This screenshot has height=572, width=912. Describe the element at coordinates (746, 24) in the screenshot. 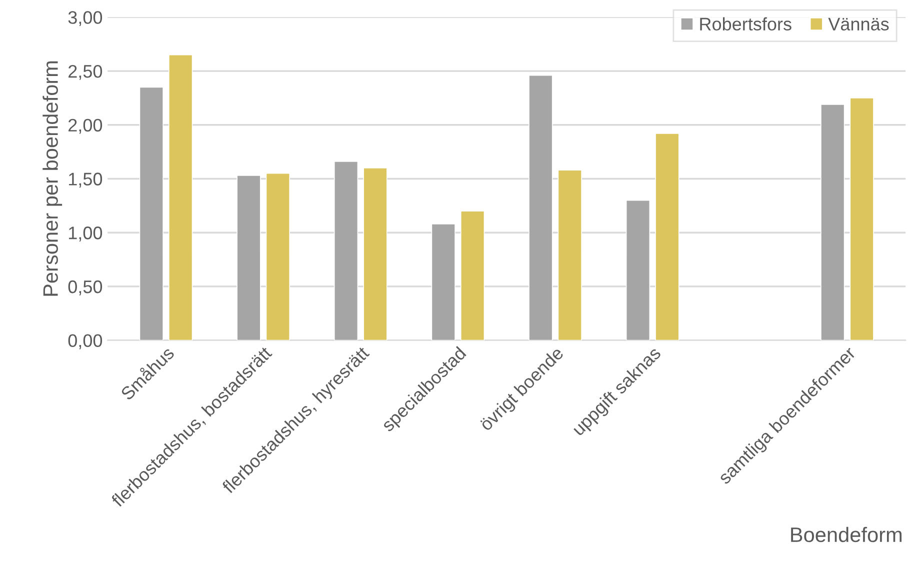

I see `legend-label: Robertsfors` at that location.